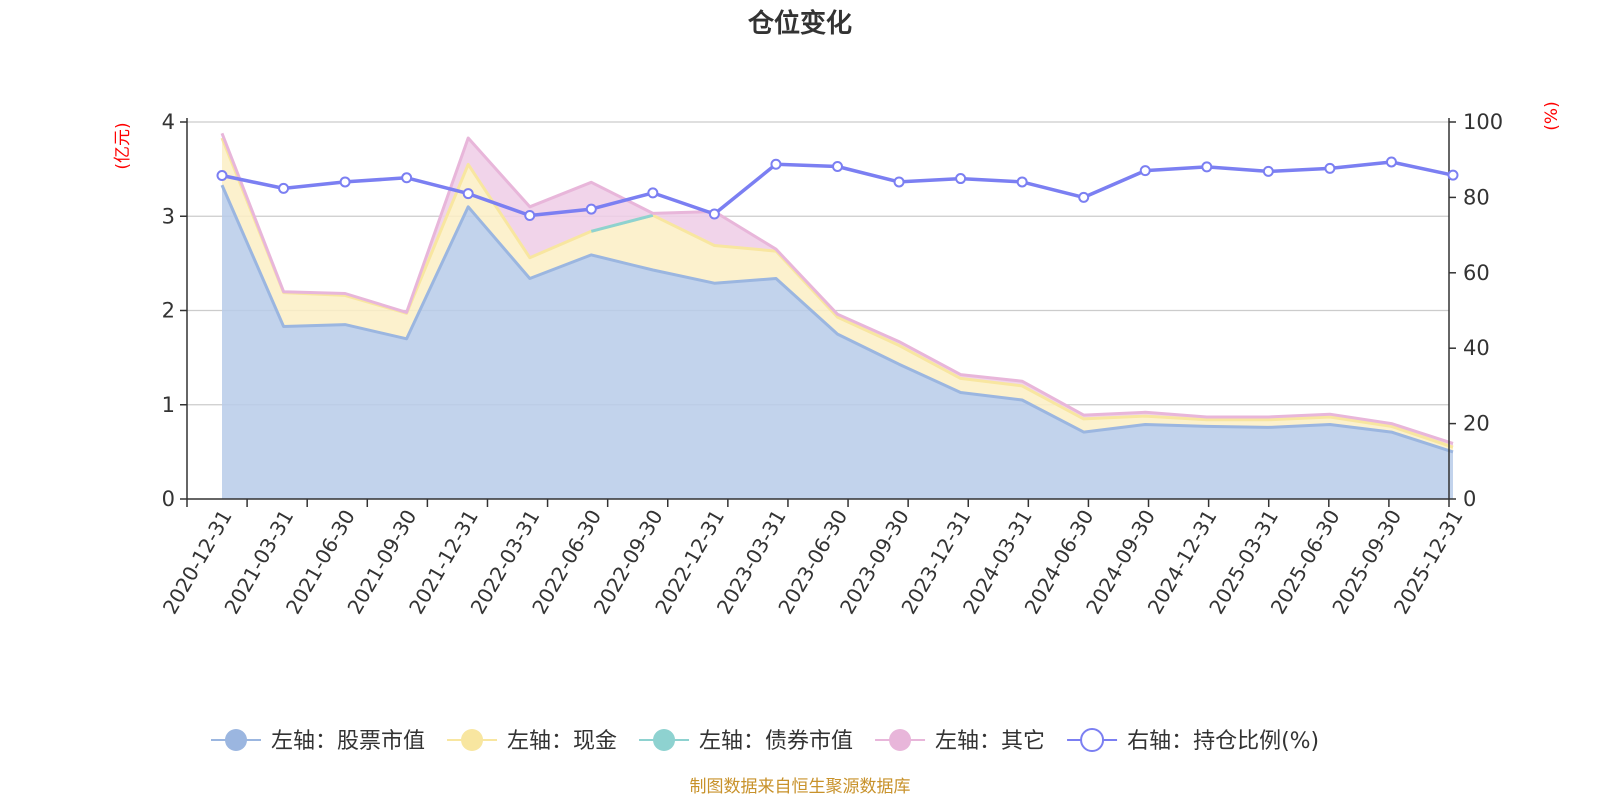  What do you see at coordinates (776, 741) in the screenshot?
I see `legend-label: 左轴：债券市值` at bounding box center [776, 741].